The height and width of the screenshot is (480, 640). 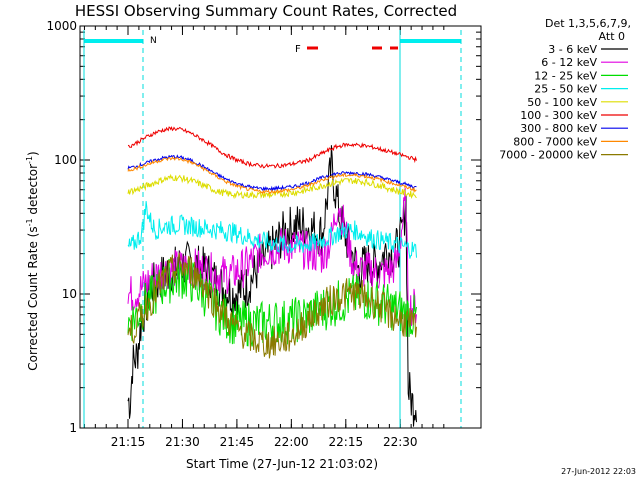 What do you see at coordinates (61, 26) in the screenshot?
I see `y-tick-label: 1000` at bounding box center [61, 26].